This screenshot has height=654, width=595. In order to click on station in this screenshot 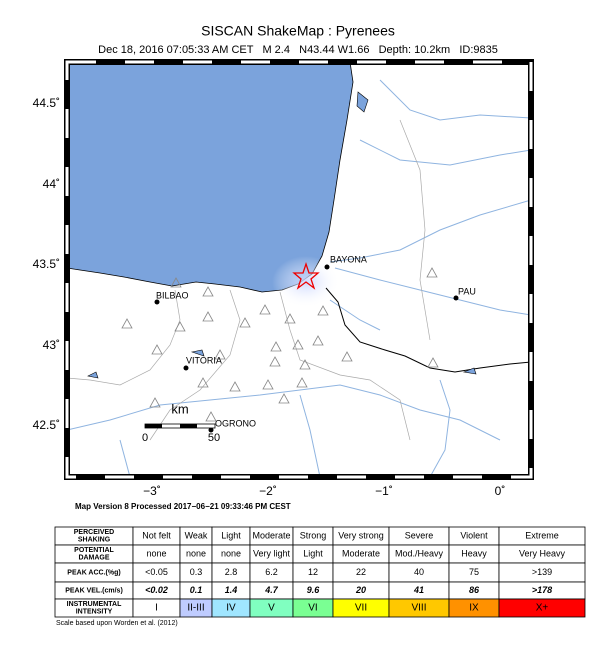, I will do `click(280, 344)`.